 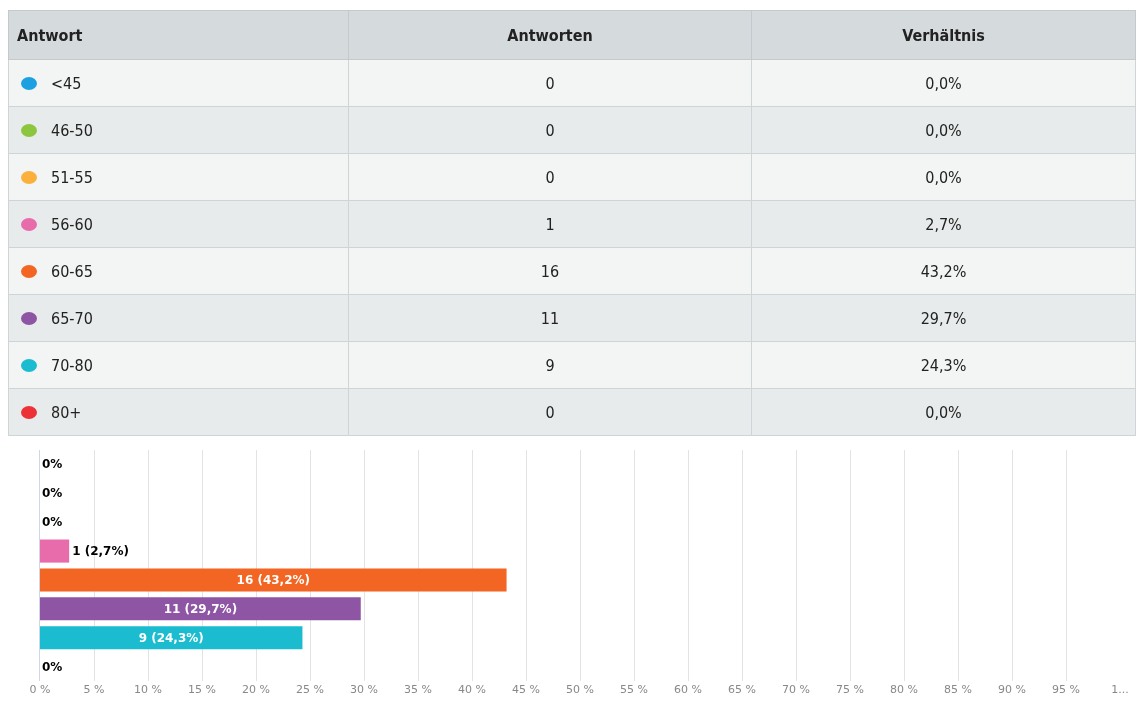 I want to click on x-tick-label: 80 %, so click(x=904, y=689).